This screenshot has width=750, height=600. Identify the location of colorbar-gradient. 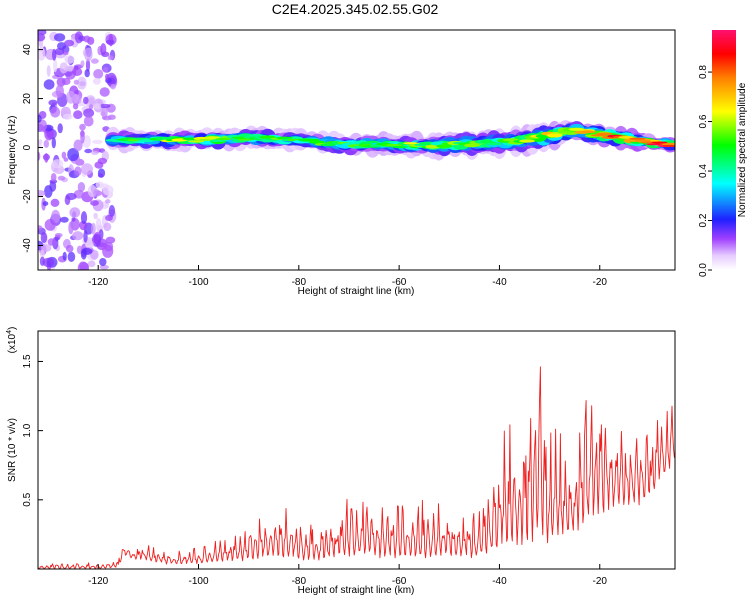
(724, 150).